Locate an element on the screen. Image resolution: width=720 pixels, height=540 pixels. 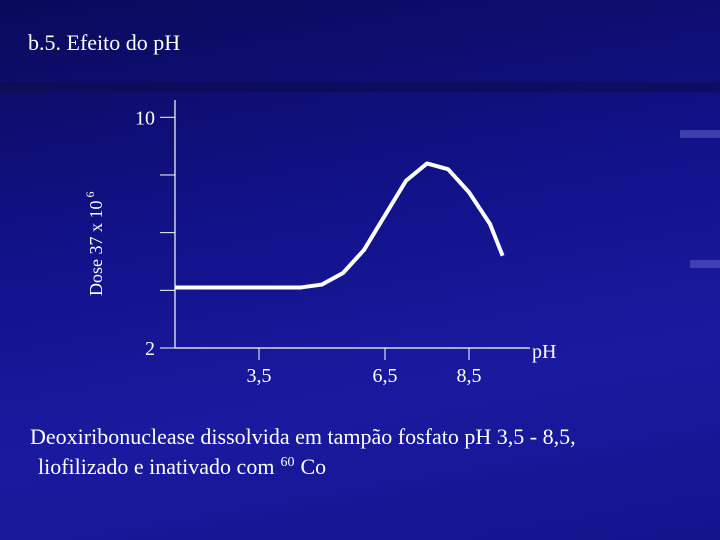
y-axis-label: Dose 37 x 10 6 is located at coordinates (94, 244).